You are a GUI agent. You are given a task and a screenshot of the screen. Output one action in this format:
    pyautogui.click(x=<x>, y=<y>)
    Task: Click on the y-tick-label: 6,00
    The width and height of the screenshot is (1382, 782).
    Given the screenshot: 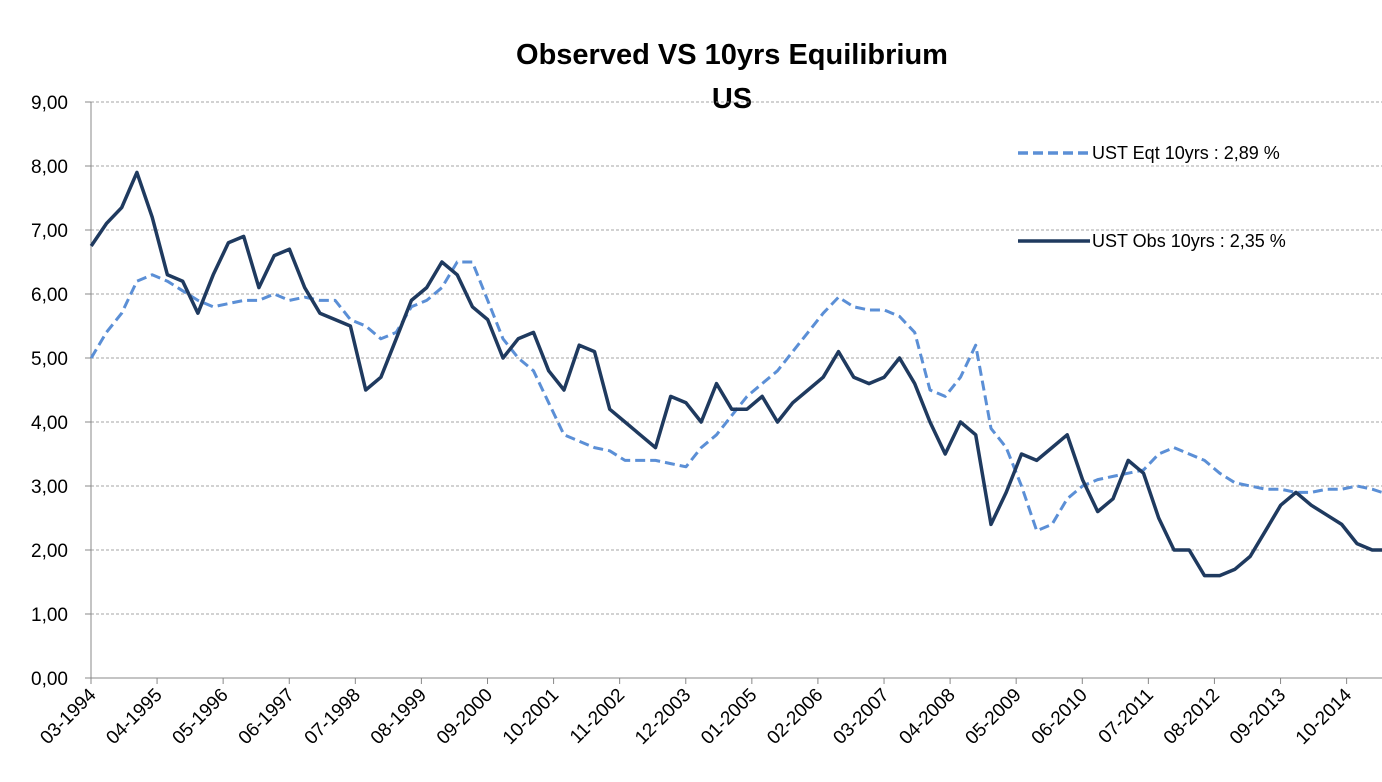 What is the action you would take?
    pyautogui.click(x=49, y=295)
    